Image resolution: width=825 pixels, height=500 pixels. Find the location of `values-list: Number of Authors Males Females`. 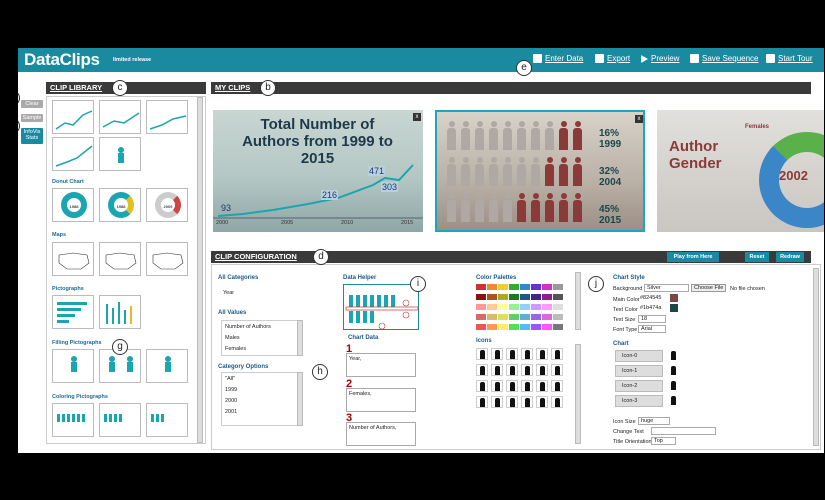

values-list: Number of Authors Males Females is located at coordinates (262, 338).